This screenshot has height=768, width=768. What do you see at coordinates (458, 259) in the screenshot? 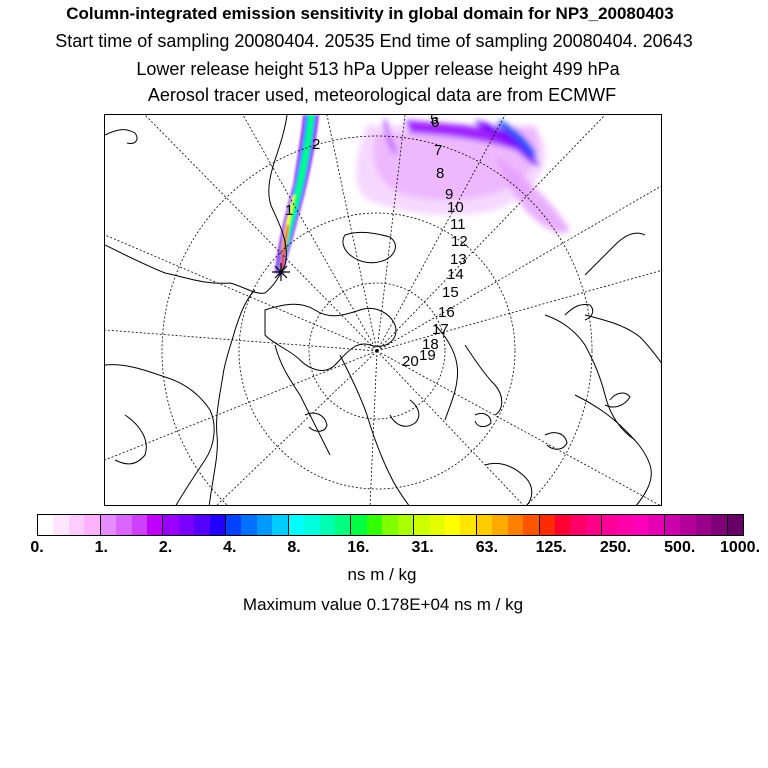
I see `day-label-13: 13` at bounding box center [458, 259].